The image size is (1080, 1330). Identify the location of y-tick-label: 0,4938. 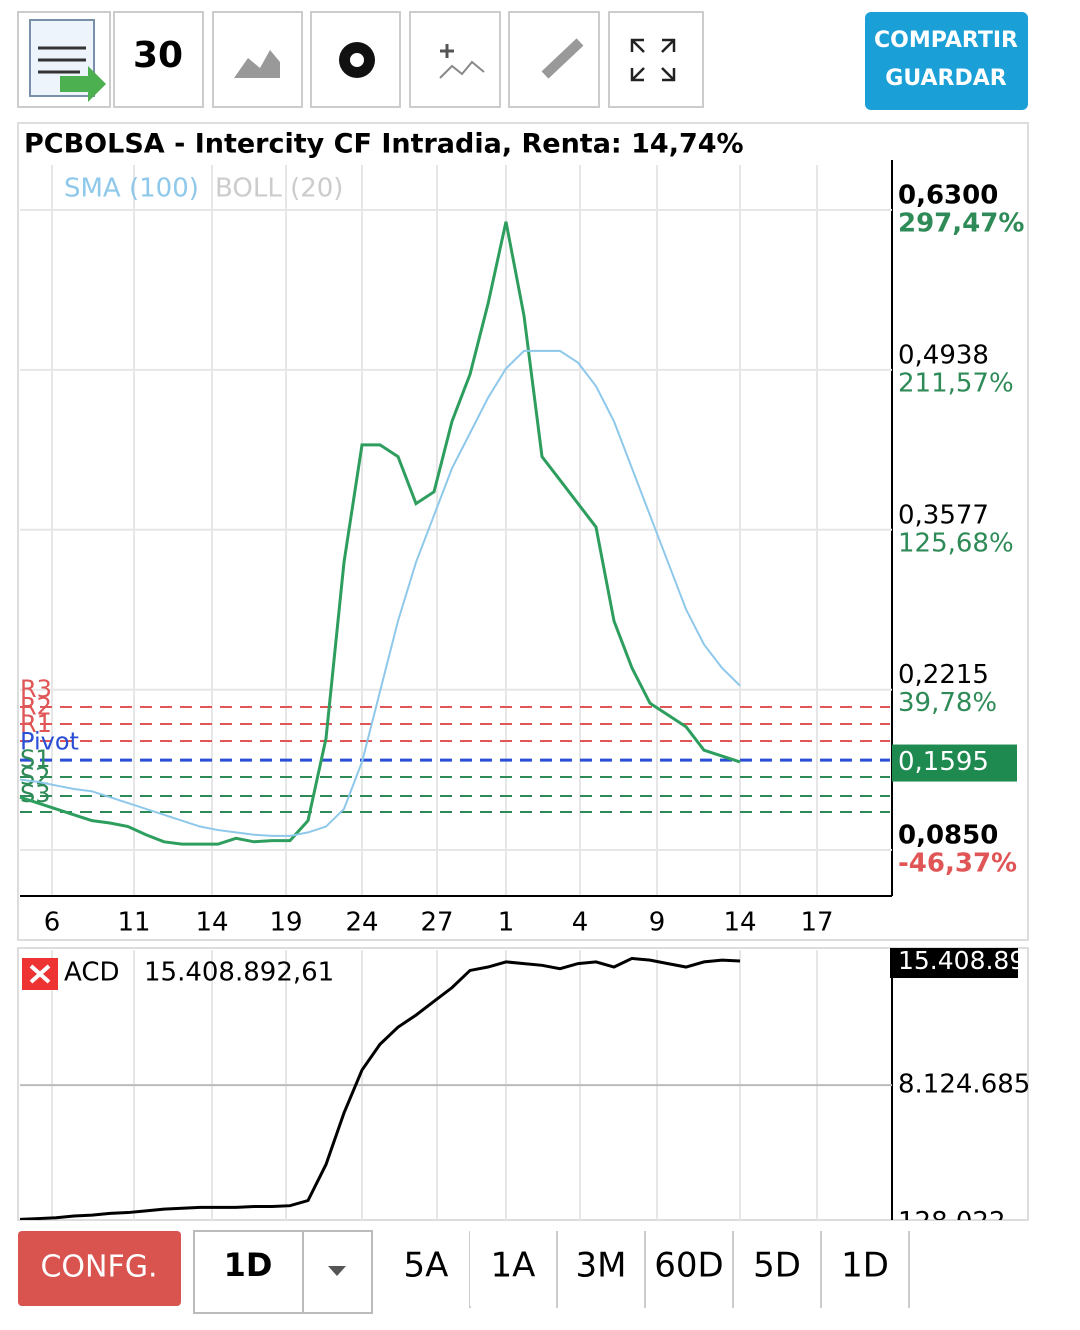
(943, 355).